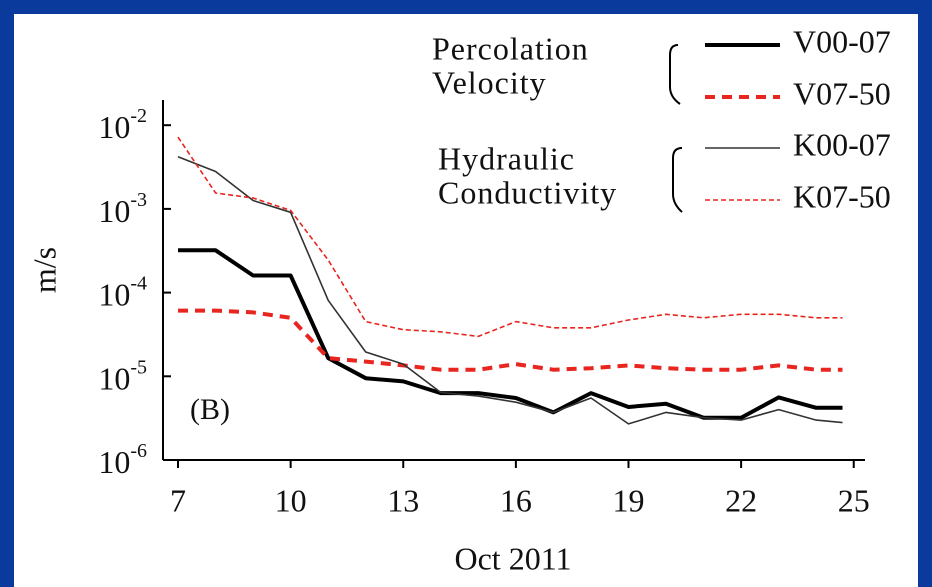 This screenshot has width=932, height=587. I want to click on x-tick-label: 10, so click(291, 500).